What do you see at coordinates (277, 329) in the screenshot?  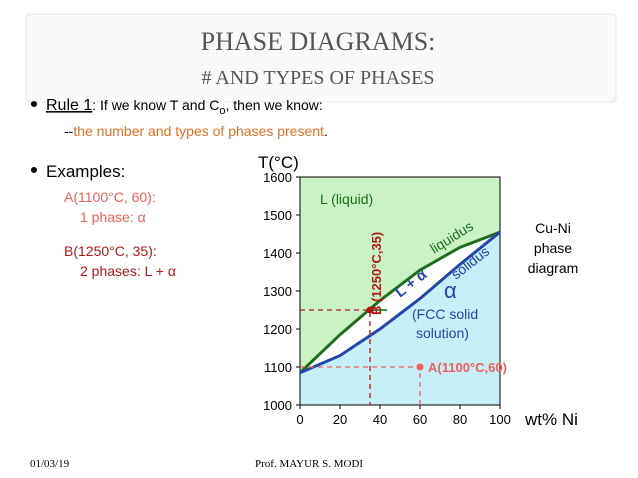 I see `y-tick-label: 1200` at bounding box center [277, 329].